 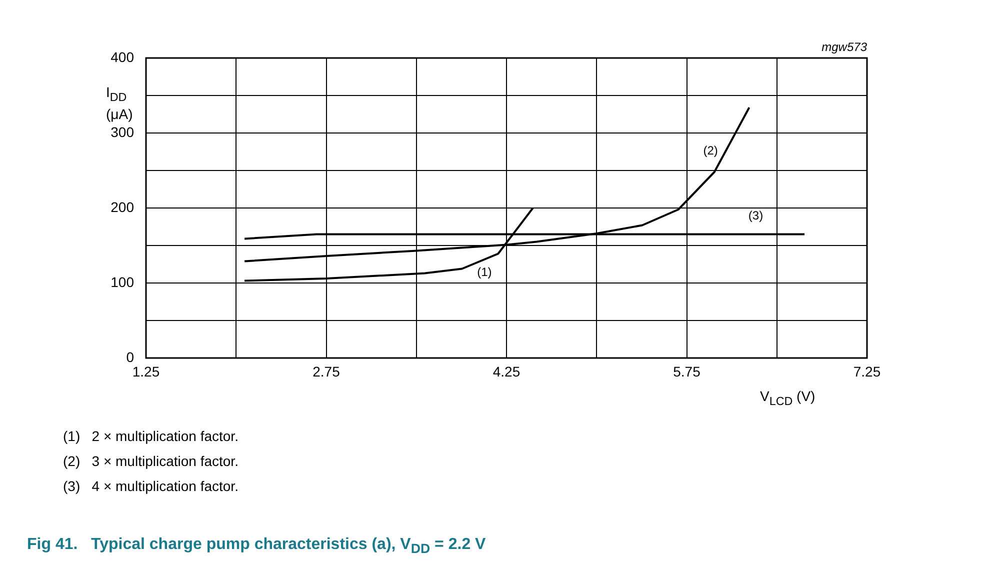 What do you see at coordinates (120, 103) in the screenshot?
I see `y-axis-title: I$_{DD}$ (μA)` at bounding box center [120, 103].